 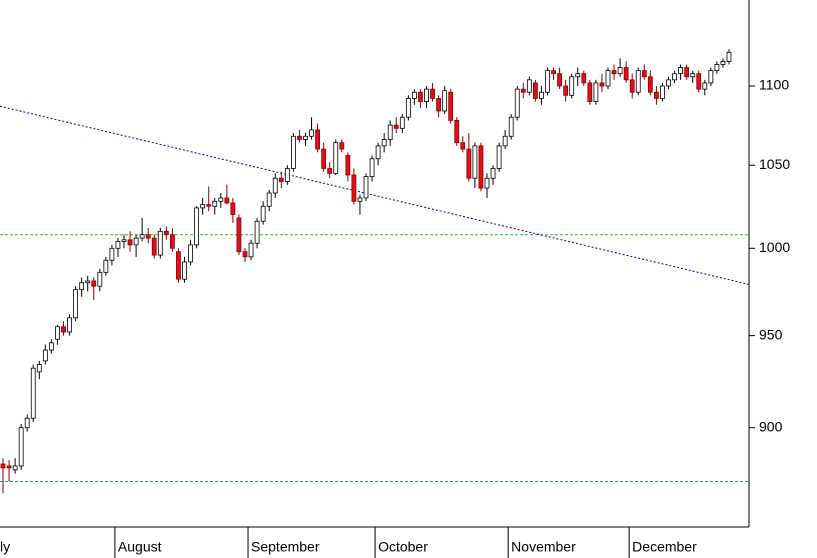 I want to click on y-tick-label: 1100, so click(x=774, y=85).